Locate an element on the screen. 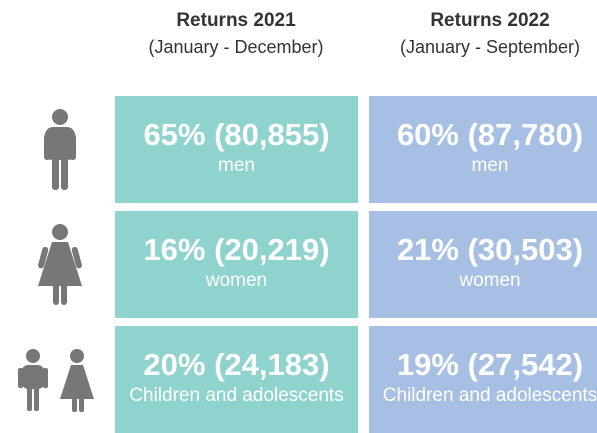 Image resolution: width=597 pixels, height=433 pixels. cell: 16% (20,219) women is located at coordinates (236, 264).